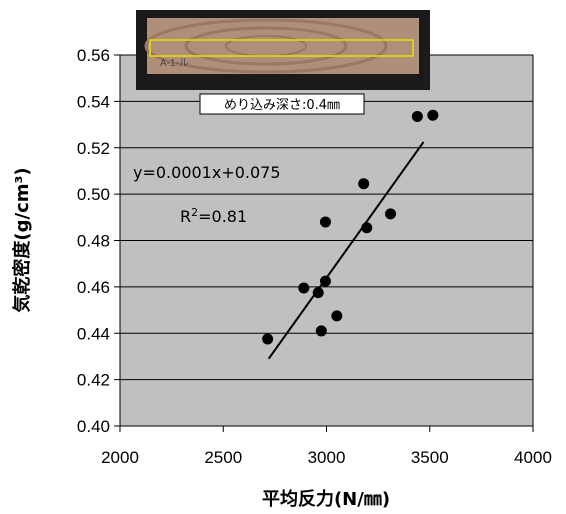  What do you see at coordinates (174, 63) in the screenshot?
I see `sample-photo-caption: A-1-ル` at bounding box center [174, 63].